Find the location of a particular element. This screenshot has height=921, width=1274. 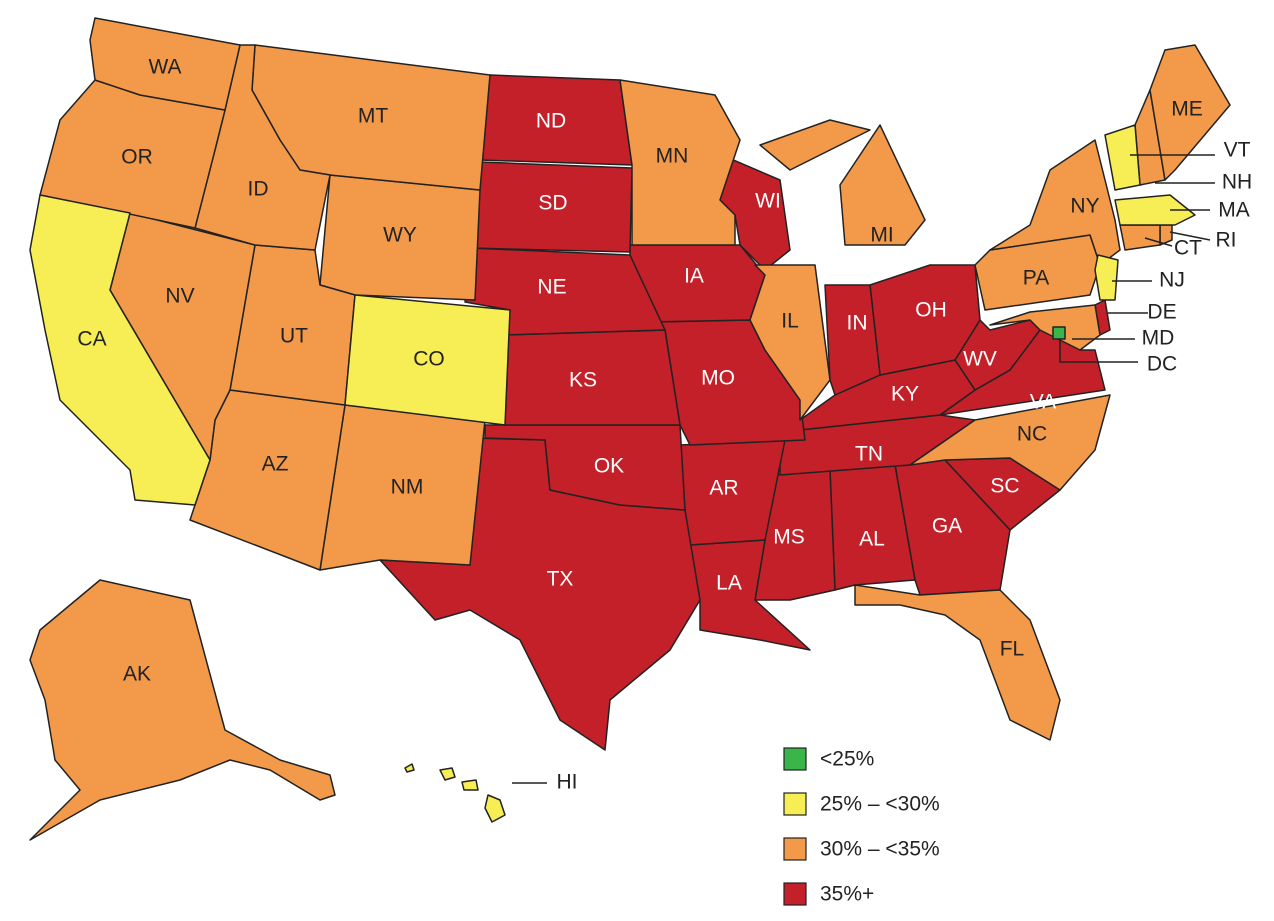

state-label: NM is located at coordinates (407, 487).